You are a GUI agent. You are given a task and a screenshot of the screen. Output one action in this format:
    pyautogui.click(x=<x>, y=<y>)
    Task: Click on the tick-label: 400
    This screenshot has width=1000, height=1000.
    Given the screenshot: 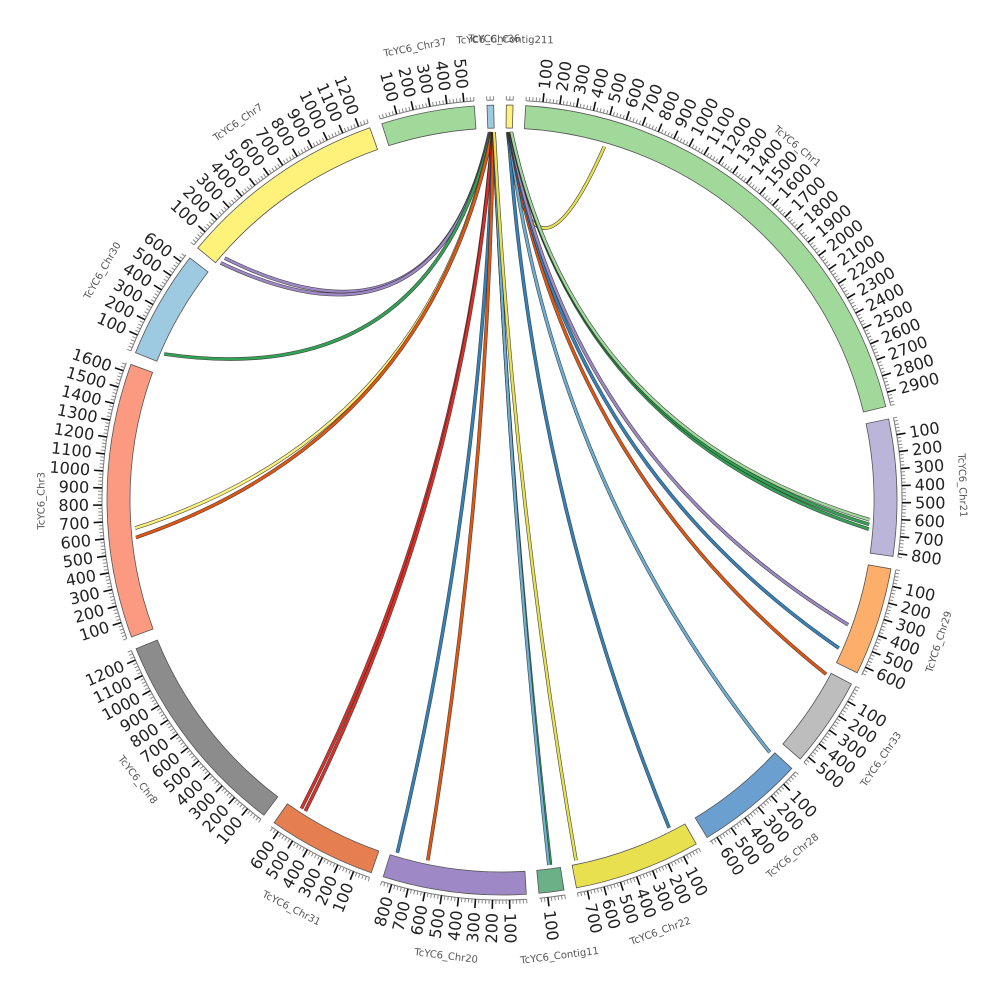 What is the action you would take?
    pyautogui.click(x=455, y=926)
    